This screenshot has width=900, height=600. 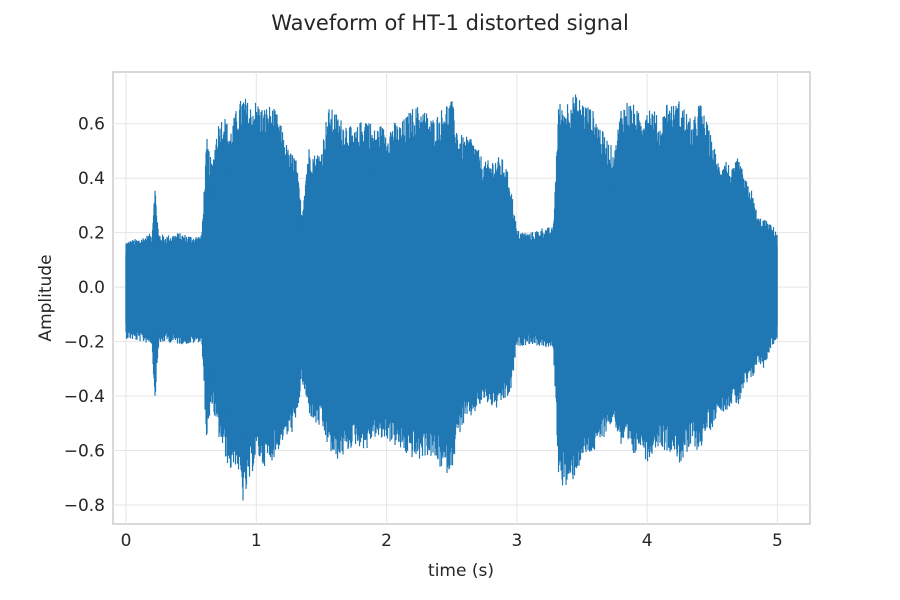 What do you see at coordinates (126, 541) in the screenshot?
I see `x-tick-label: 0` at bounding box center [126, 541].